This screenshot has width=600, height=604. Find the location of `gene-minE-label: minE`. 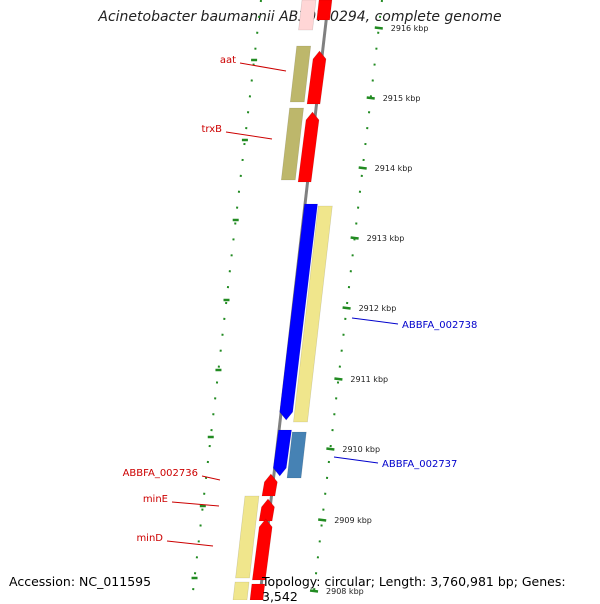

gene-minE-label: minE is located at coordinates (155, 499).